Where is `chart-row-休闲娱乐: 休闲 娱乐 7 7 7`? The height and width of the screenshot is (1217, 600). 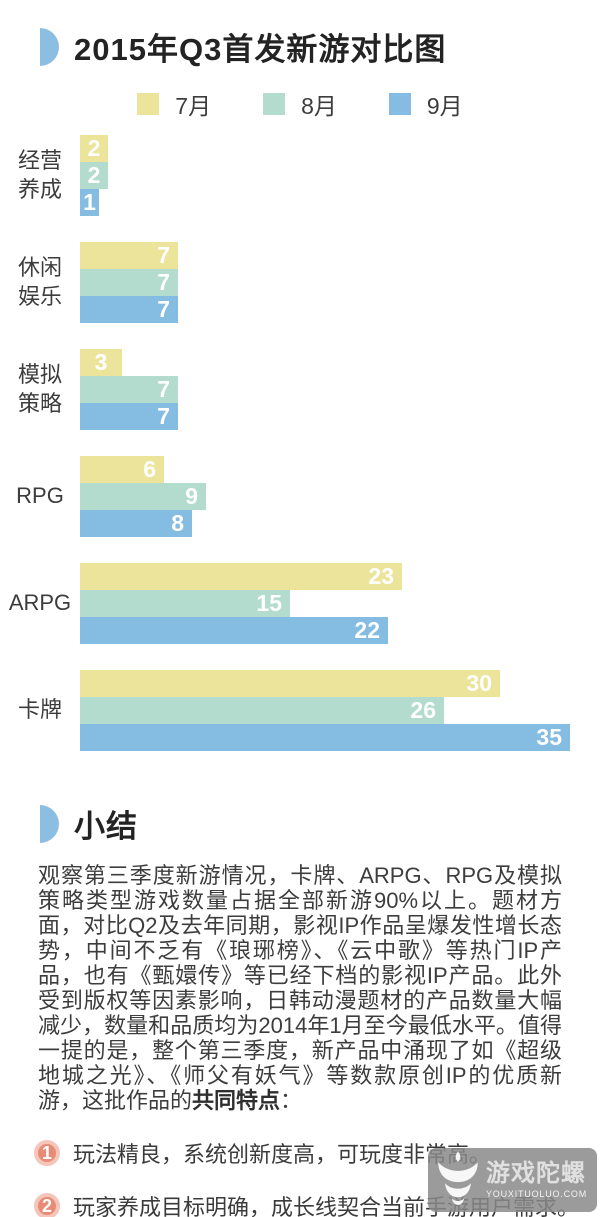 chart-row-休闲娱乐: 休闲 娱乐 7 7 7 is located at coordinates (300, 282).